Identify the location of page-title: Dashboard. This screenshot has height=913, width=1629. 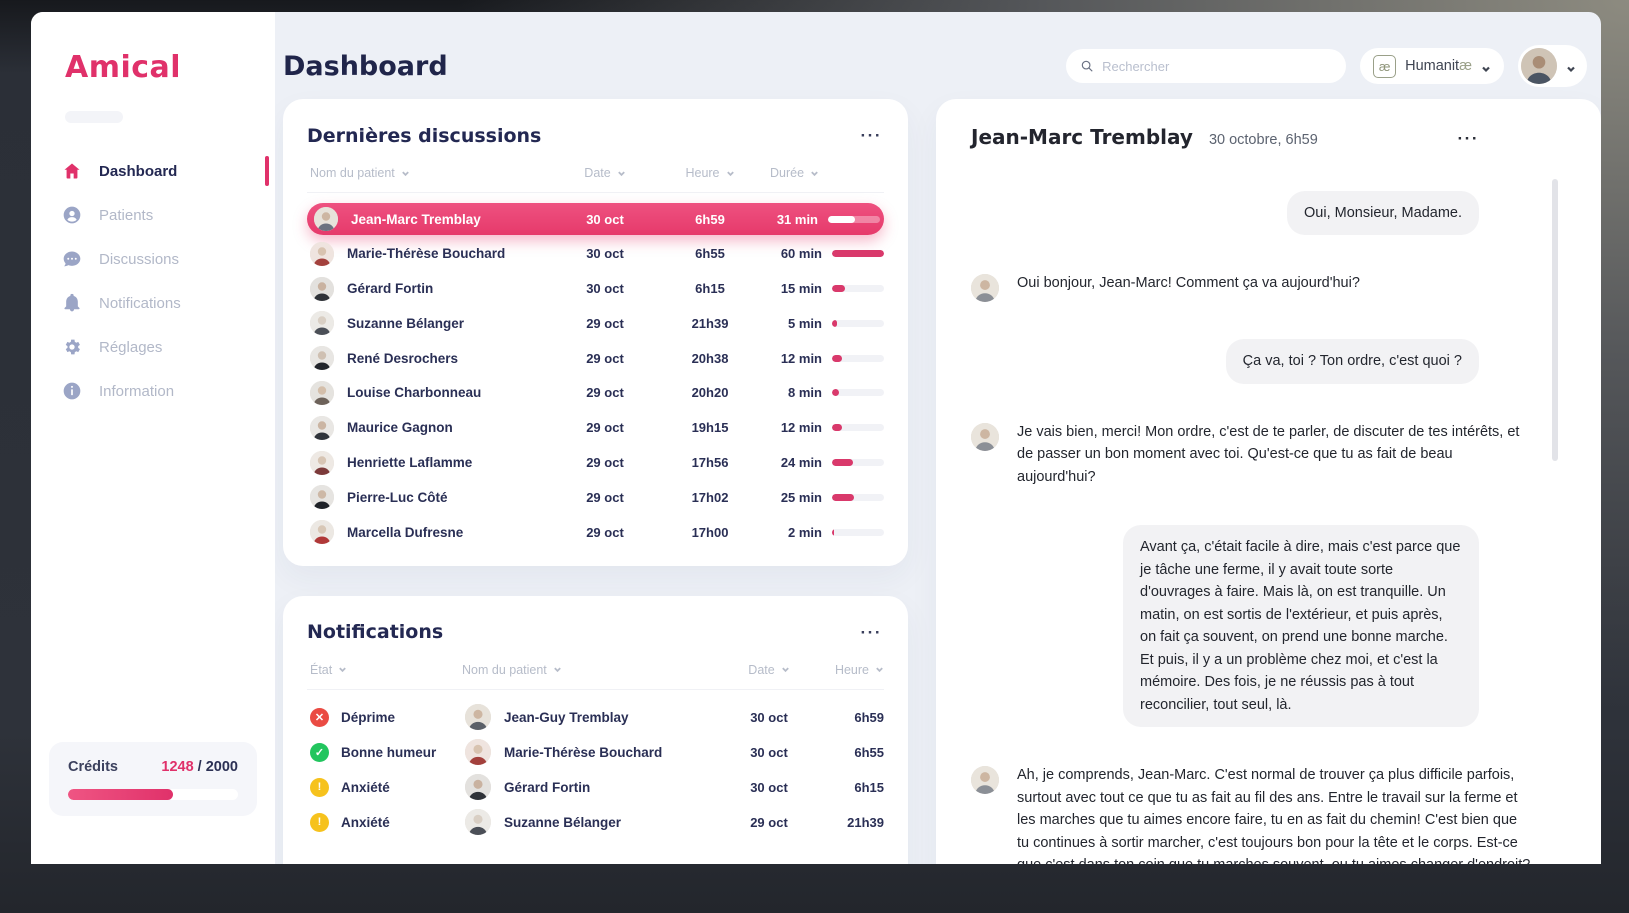
(365, 66).